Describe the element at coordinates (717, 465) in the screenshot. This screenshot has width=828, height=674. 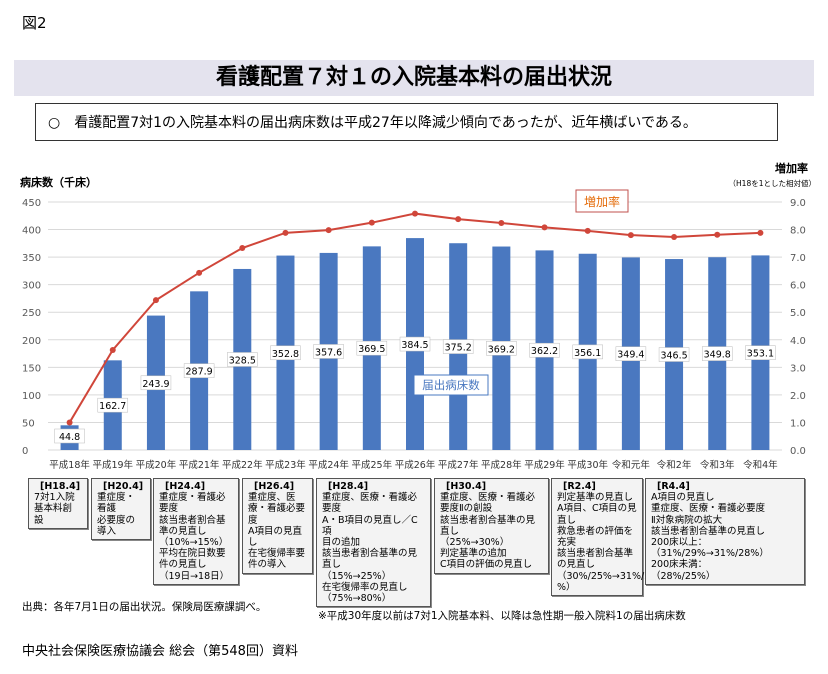
I see `x-tick-label: 令和3年` at that location.